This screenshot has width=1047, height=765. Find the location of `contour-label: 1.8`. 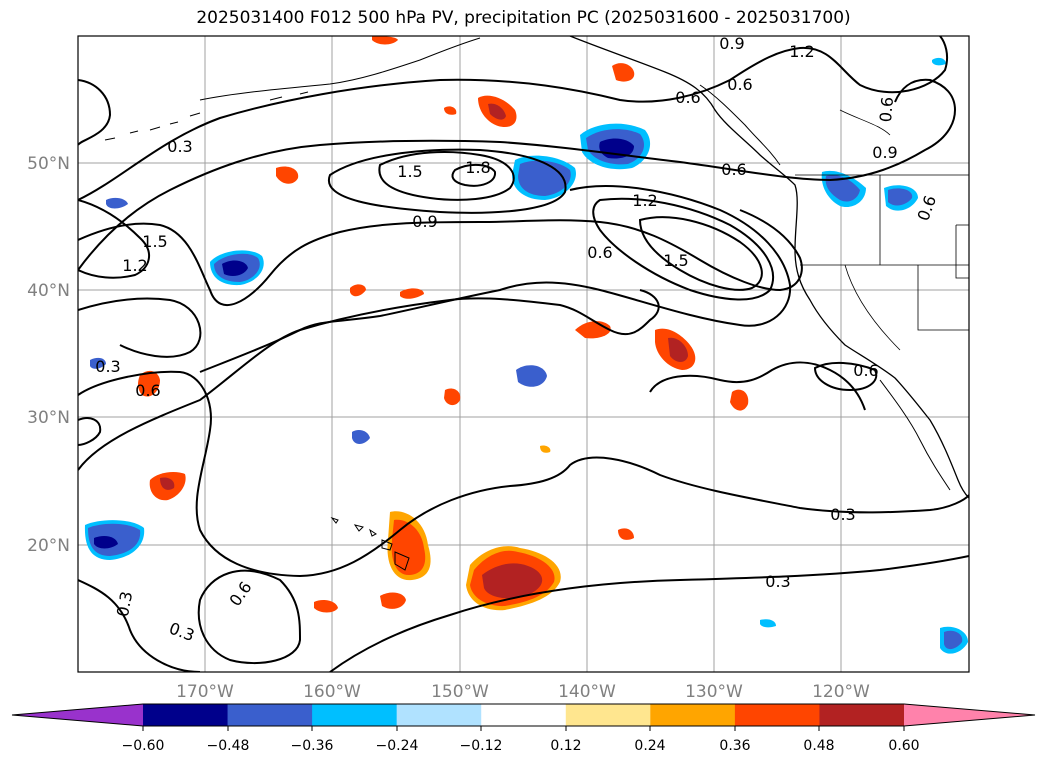

contour-label: 1.8 is located at coordinates (477, 167).